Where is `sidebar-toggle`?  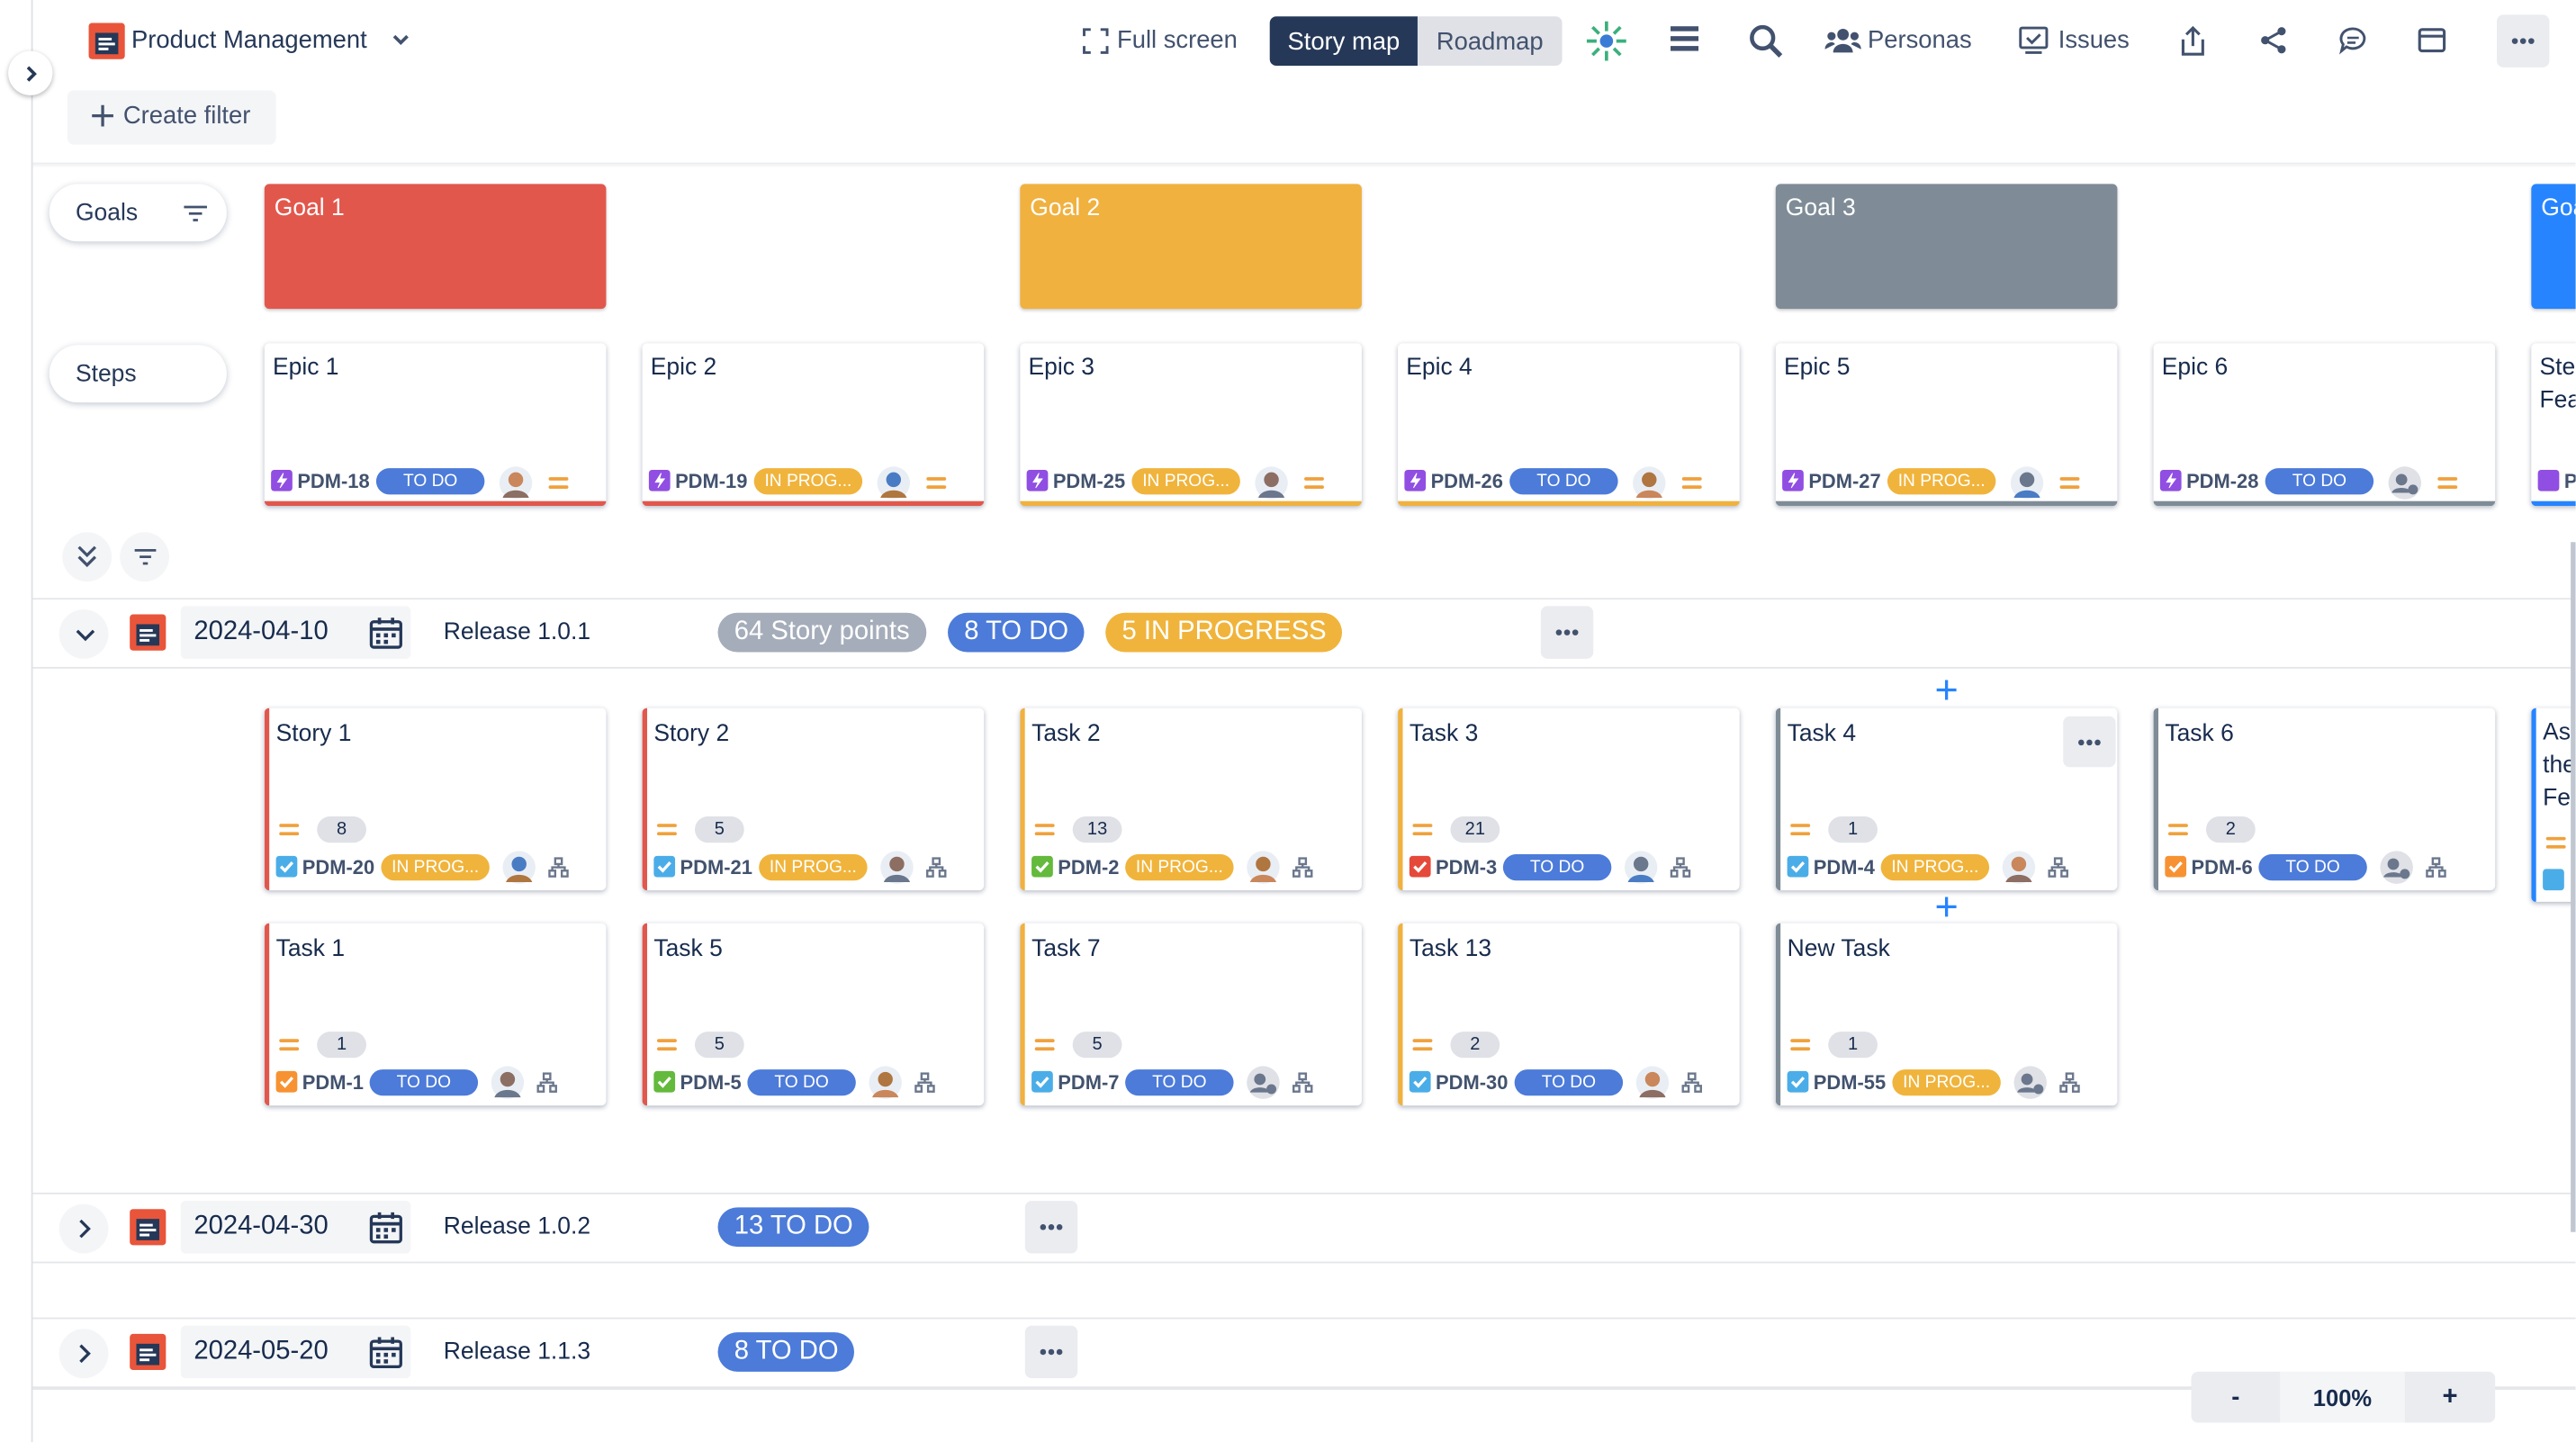 sidebar-toggle is located at coordinates (30, 72).